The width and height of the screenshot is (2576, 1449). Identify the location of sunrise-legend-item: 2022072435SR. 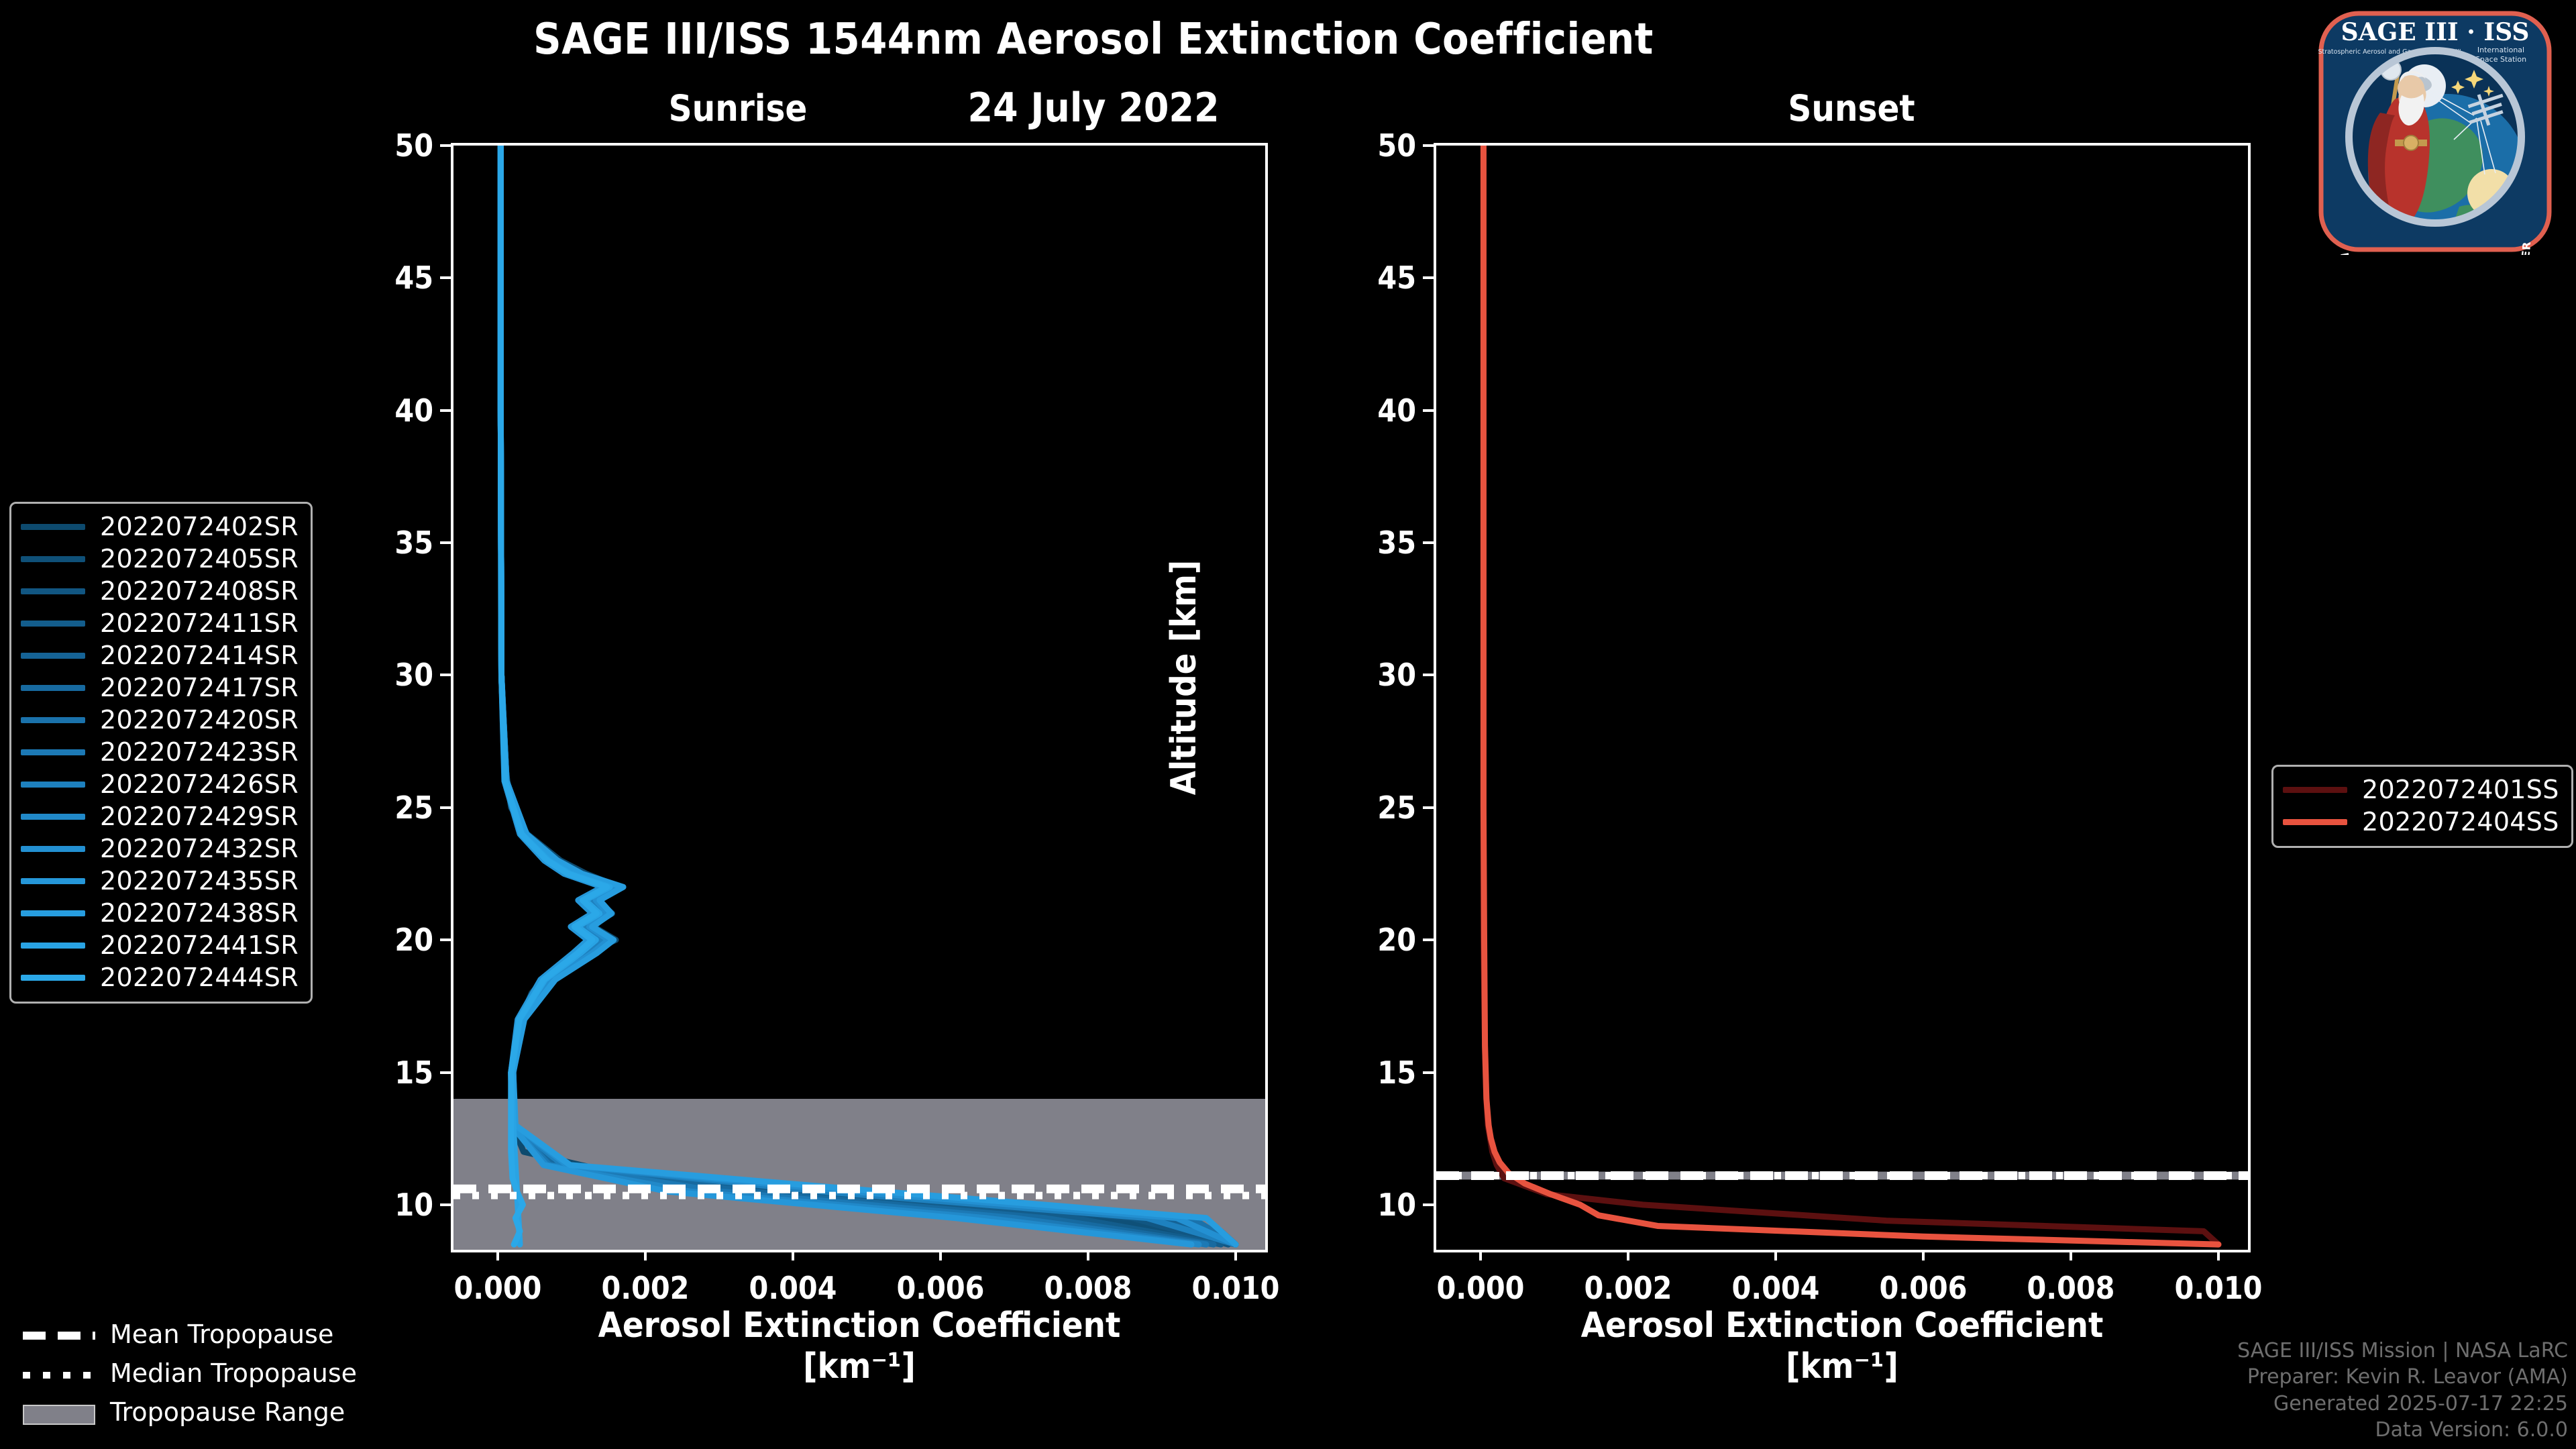
(160, 881).